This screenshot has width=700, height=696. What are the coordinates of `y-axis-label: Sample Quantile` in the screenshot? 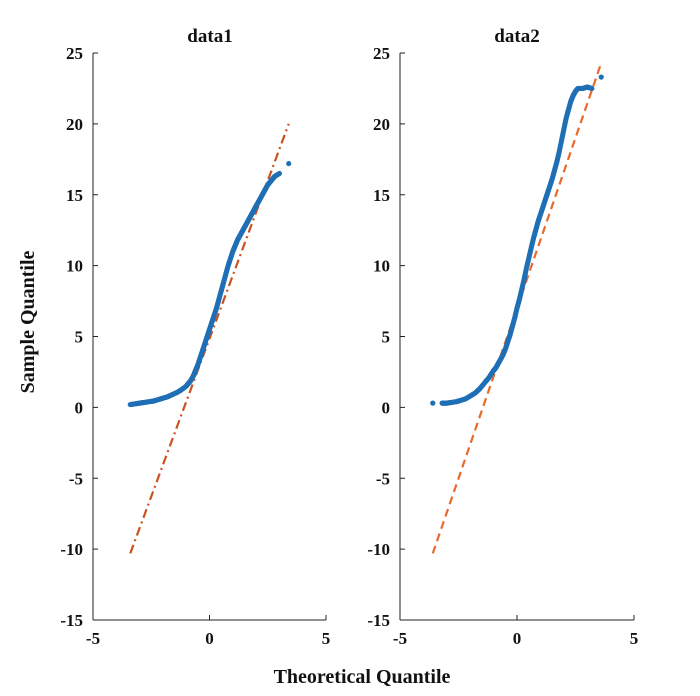 It's located at (28, 321).